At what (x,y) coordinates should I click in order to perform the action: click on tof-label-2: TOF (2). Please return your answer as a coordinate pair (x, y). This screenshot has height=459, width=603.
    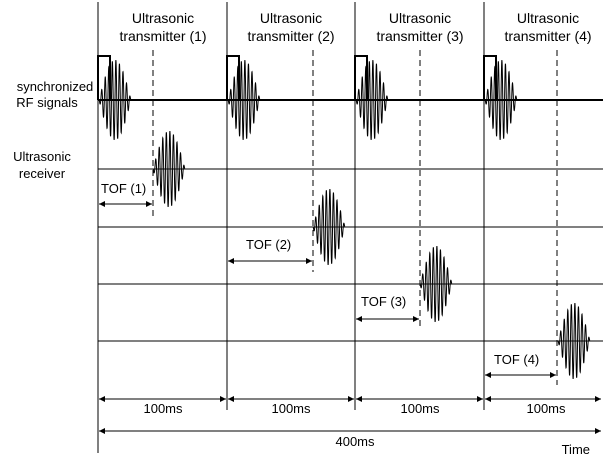
    Looking at the image, I should click on (268, 244).